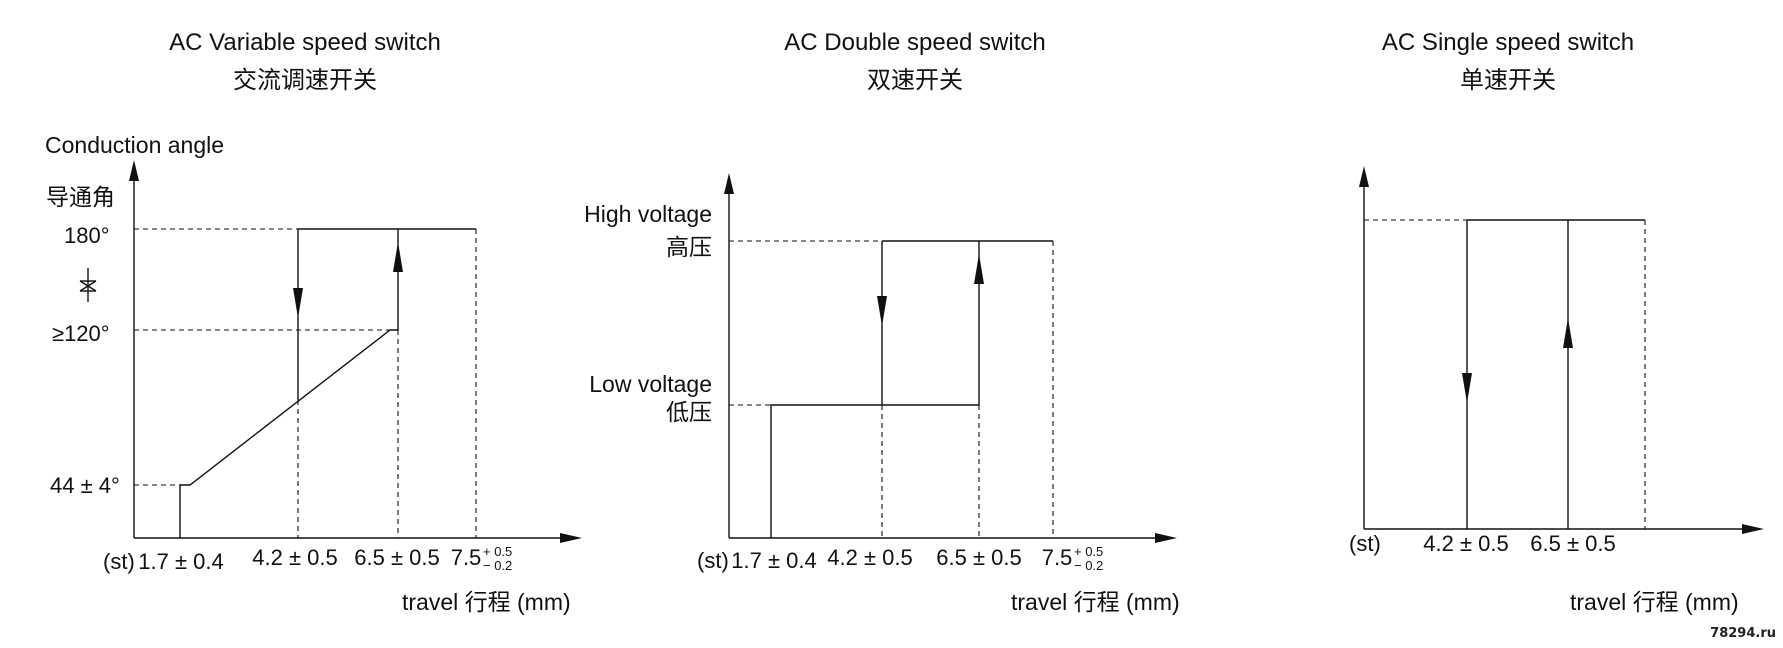 The height and width of the screenshot is (648, 1783). I want to click on panel1-arrow-up, so click(398, 257).